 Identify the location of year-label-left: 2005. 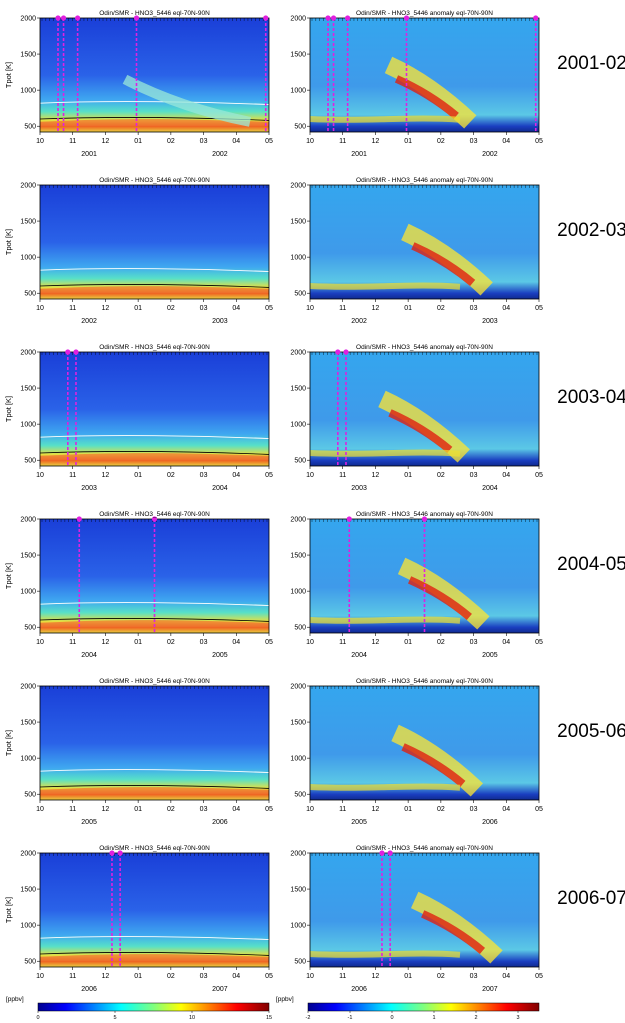
(89, 822).